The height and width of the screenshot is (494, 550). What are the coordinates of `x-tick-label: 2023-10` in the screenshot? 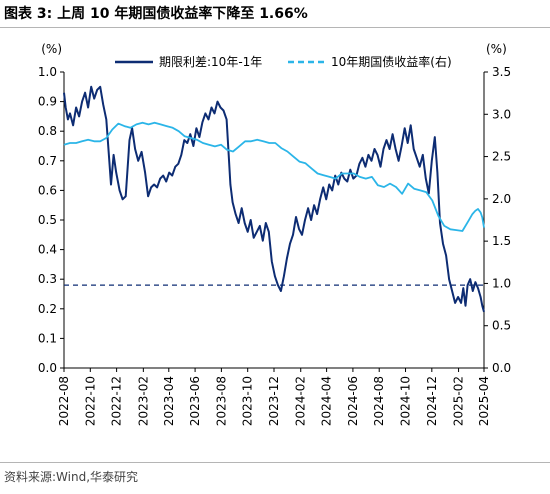 It's located at (248, 401).